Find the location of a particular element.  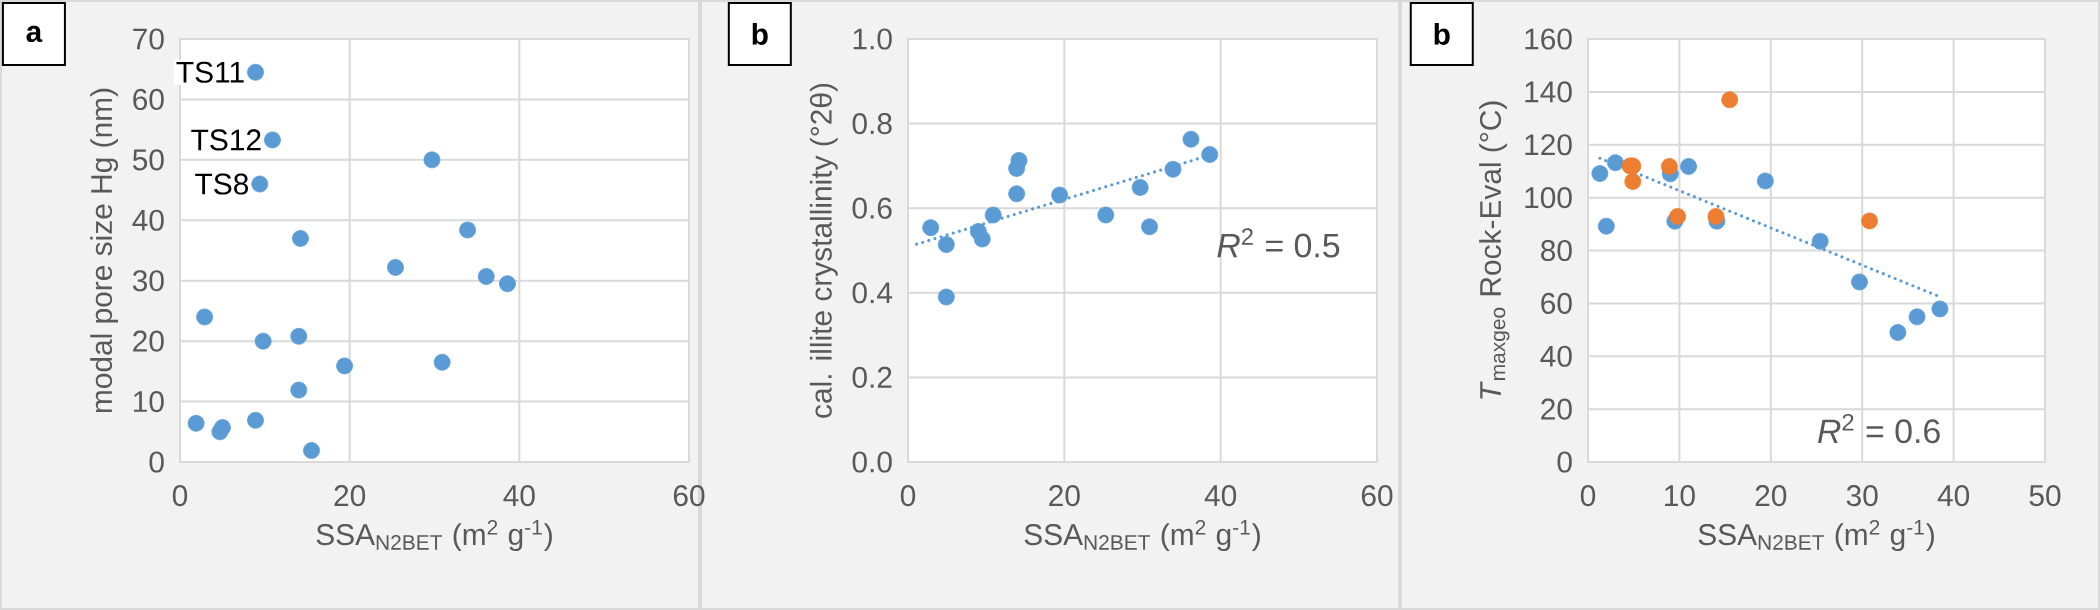

y-axis-title: modal pore size Hg (nm) is located at coordinates (104, 250).